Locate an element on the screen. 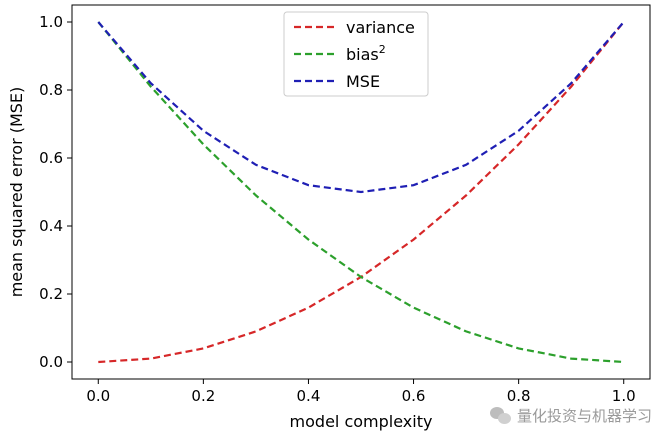 The width and height of the screenshot is (660, 440). y-tick-label: 0.6 is located at coordinates (51, 158).